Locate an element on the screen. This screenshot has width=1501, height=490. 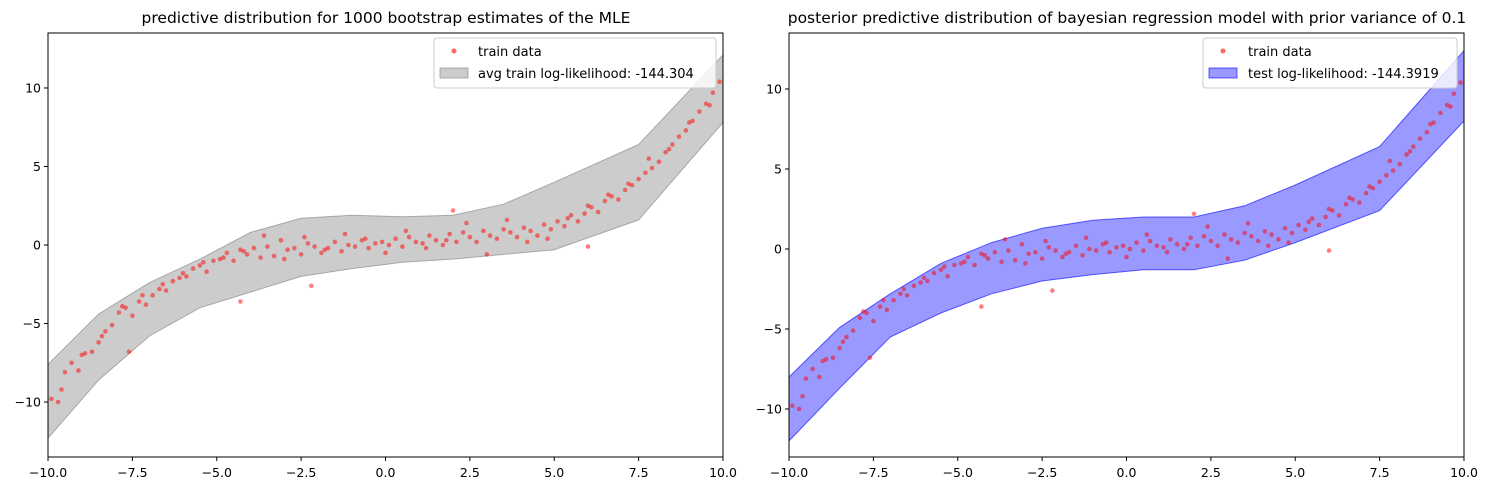
right-x-tick-label: 7.5 is located at coordinates (1380, 472).